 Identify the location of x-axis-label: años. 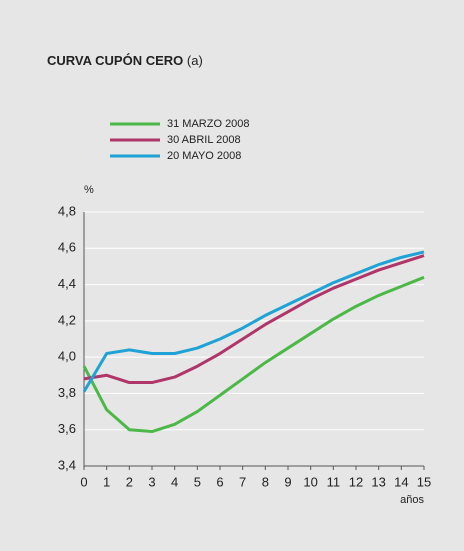
(412, 500).